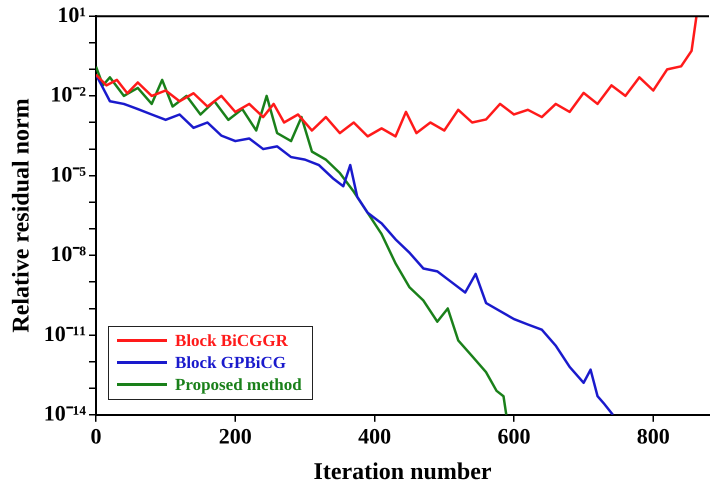  Describe the element at coordinates (68, 94) in the screenshot. I see `y-tick-label: 10⁻²` at that location.